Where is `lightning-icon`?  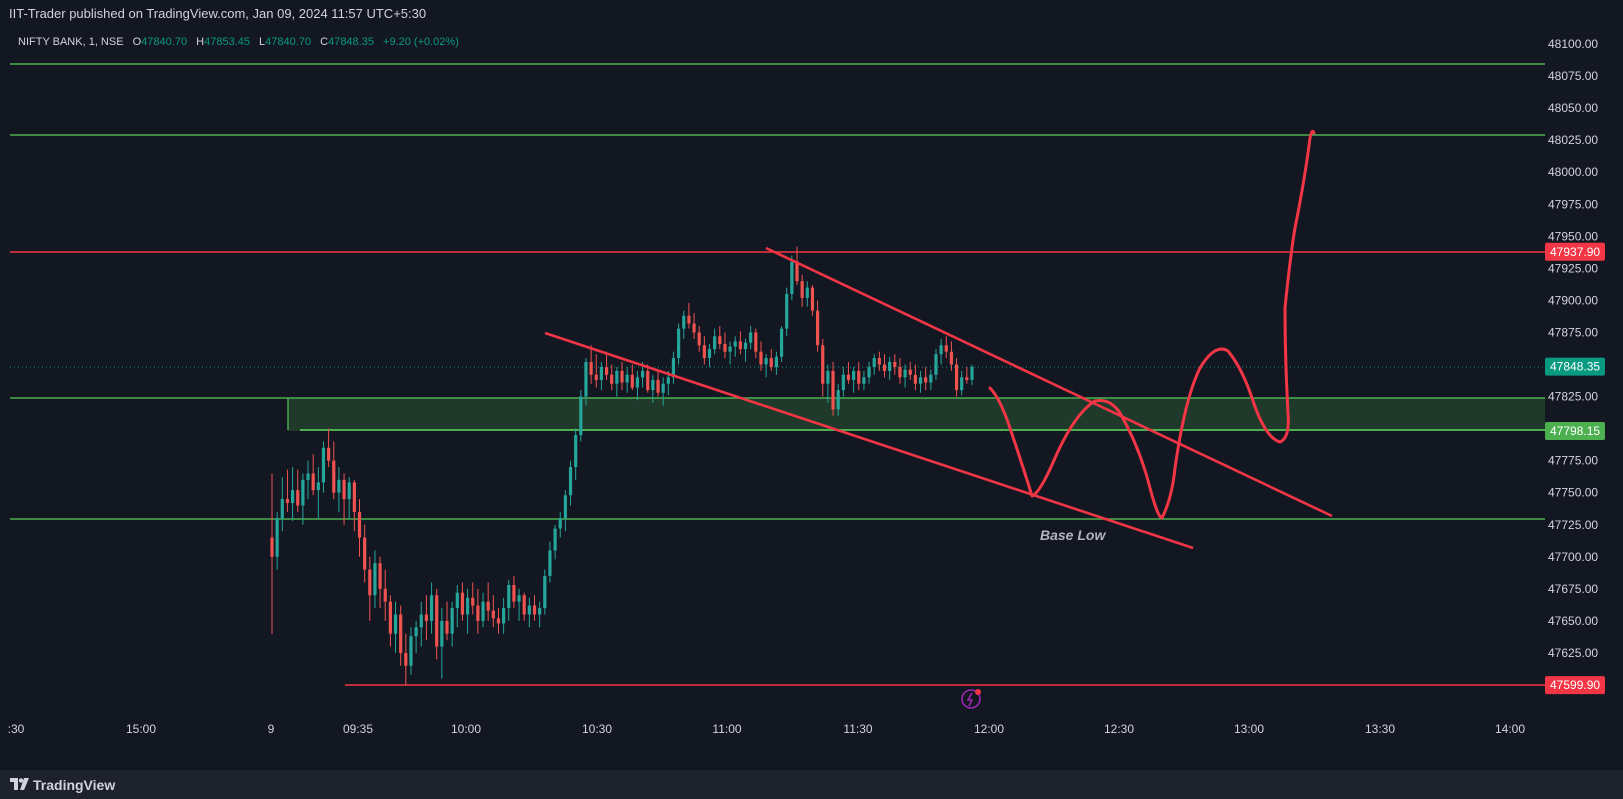
lightning-icon is located at coordinates (971, 699).